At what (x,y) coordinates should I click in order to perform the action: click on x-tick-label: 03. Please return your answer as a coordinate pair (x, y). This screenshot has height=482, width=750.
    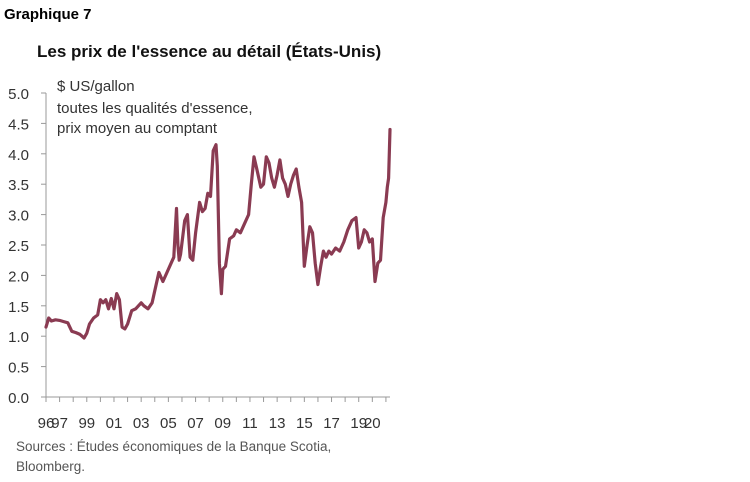
    Looking at the image, I should click on (141, 423).